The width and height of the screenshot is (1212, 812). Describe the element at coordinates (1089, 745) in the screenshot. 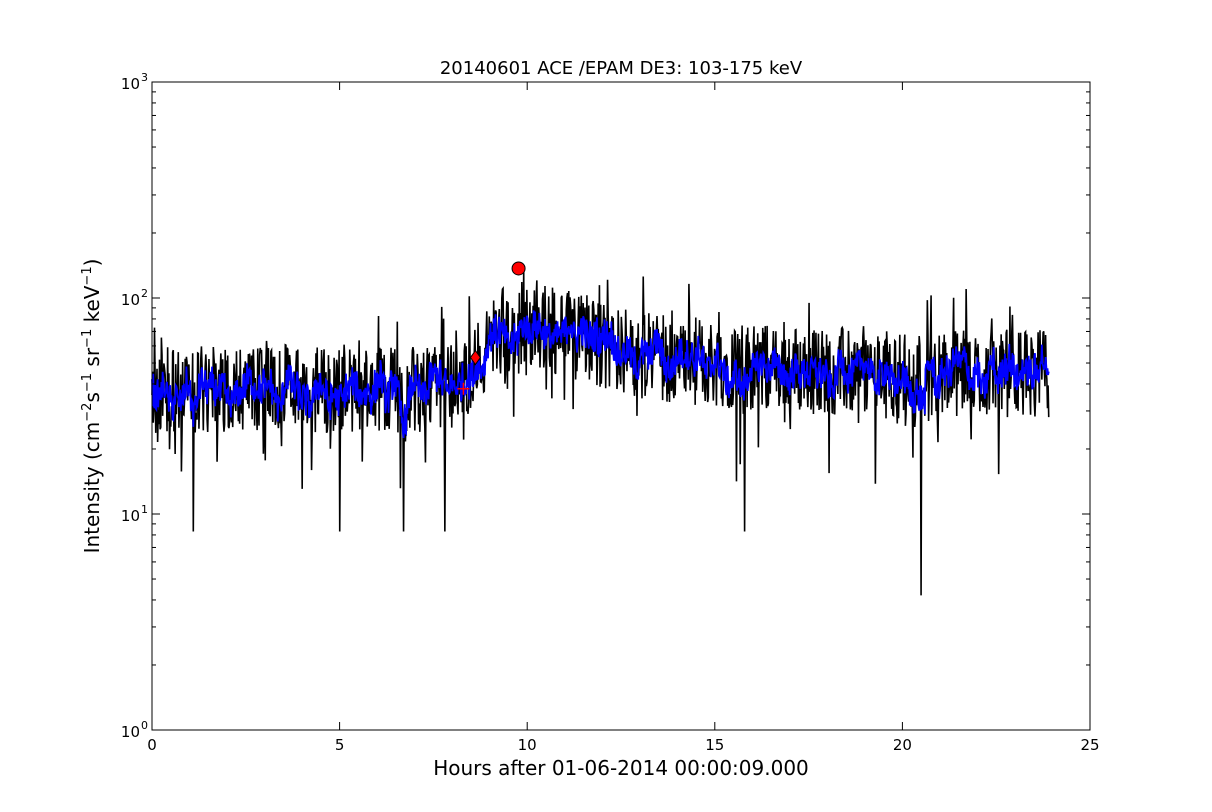

I see `x-tick-label: 25` at that location.